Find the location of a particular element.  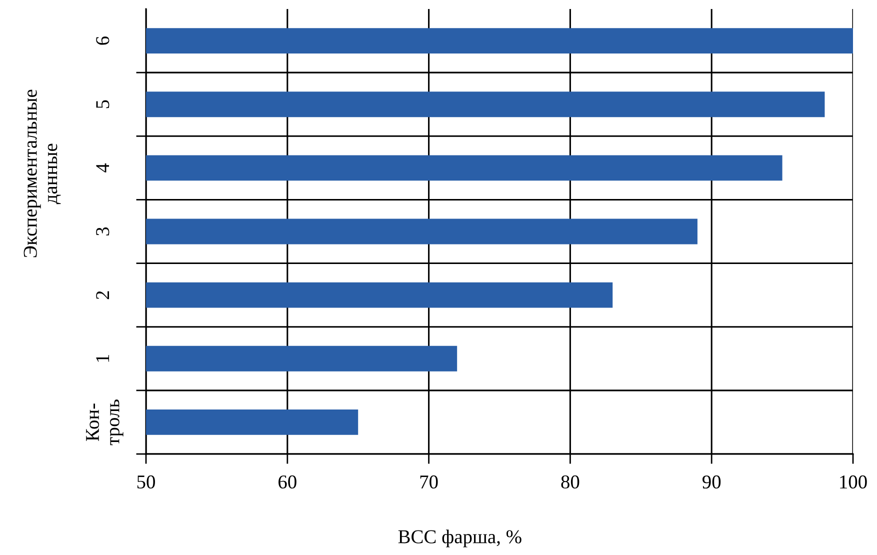

y-tick-label: Кон- троль is located at coordinates (105, 423).